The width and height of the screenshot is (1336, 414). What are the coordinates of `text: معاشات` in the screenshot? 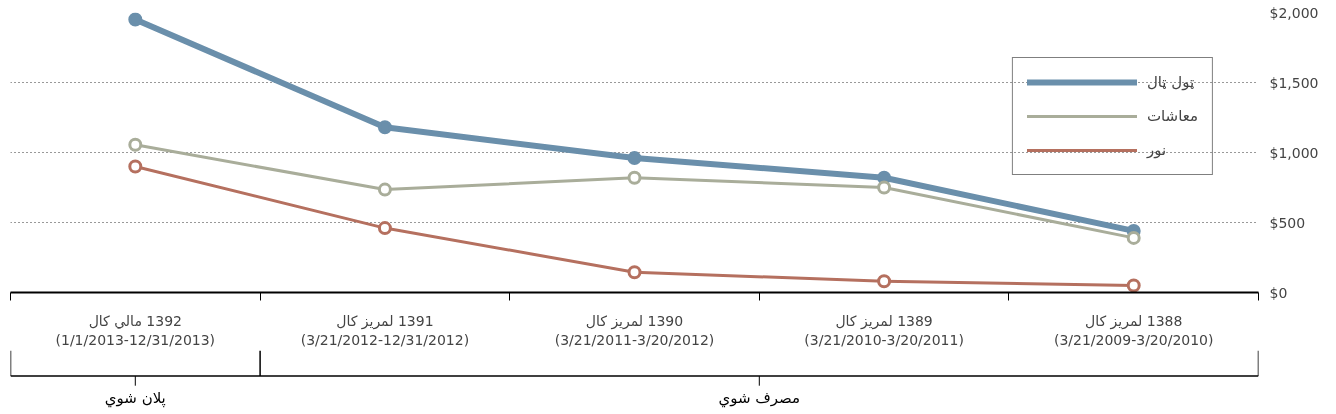 It's located at (1172, 116).